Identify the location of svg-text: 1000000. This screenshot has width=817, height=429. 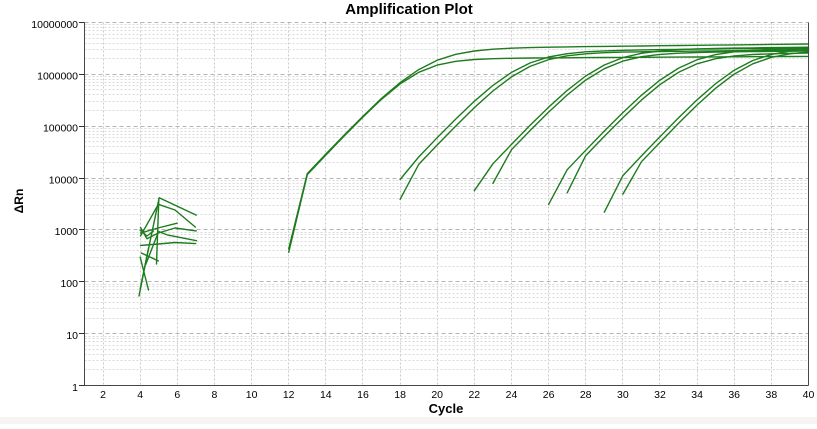
(57, 77).